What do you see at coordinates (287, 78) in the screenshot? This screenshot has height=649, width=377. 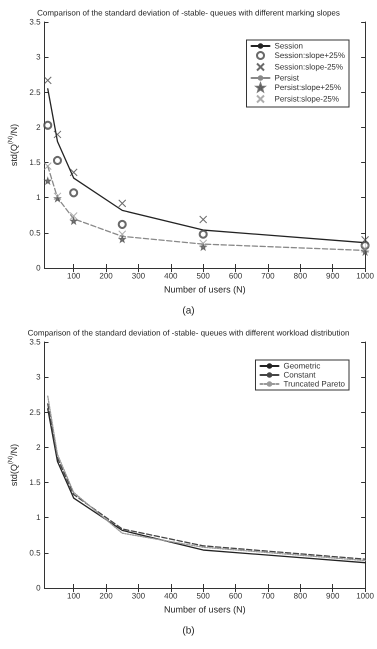 I see `legend-label: Persist` at bounding box center [287, 78].